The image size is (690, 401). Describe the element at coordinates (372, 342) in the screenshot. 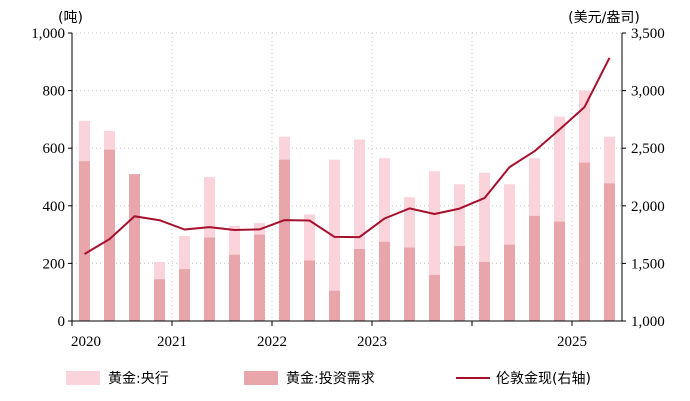

I see `x-axis-tick-label: 2023` at that location.